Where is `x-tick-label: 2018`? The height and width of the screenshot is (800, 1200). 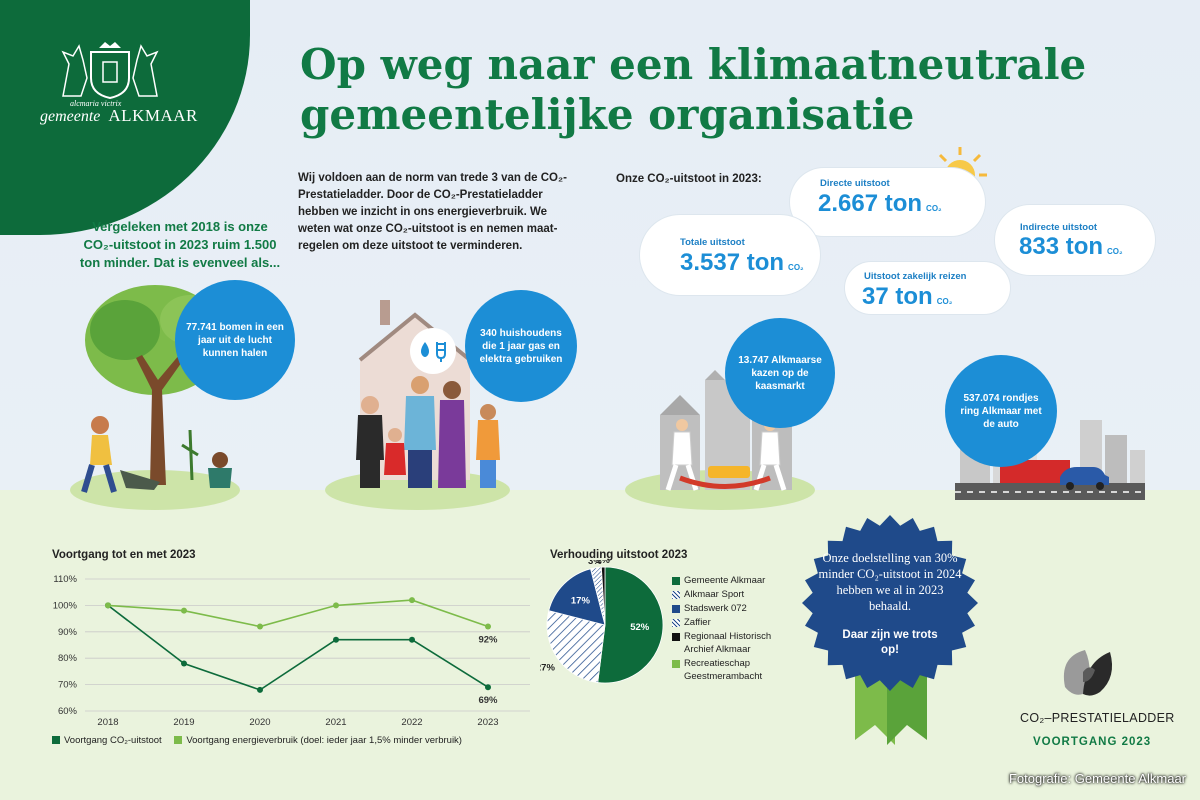
x-tick-label: 2018 is located at coordinates (107, 722).